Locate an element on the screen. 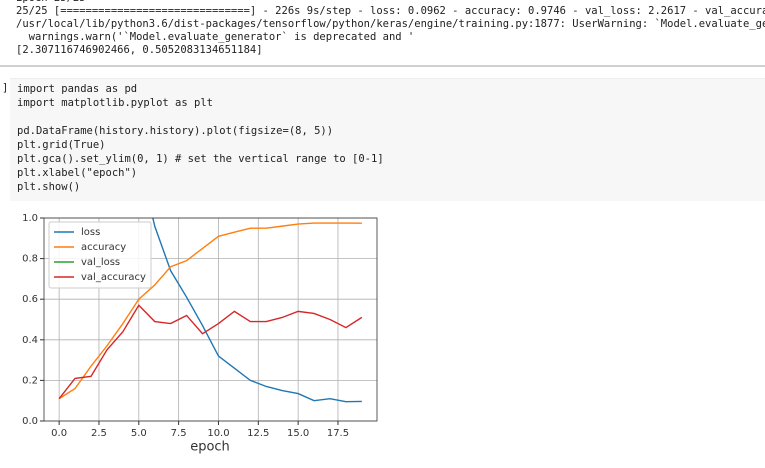  x-tick-label: 12.5 is located at coordinates (258, 433).